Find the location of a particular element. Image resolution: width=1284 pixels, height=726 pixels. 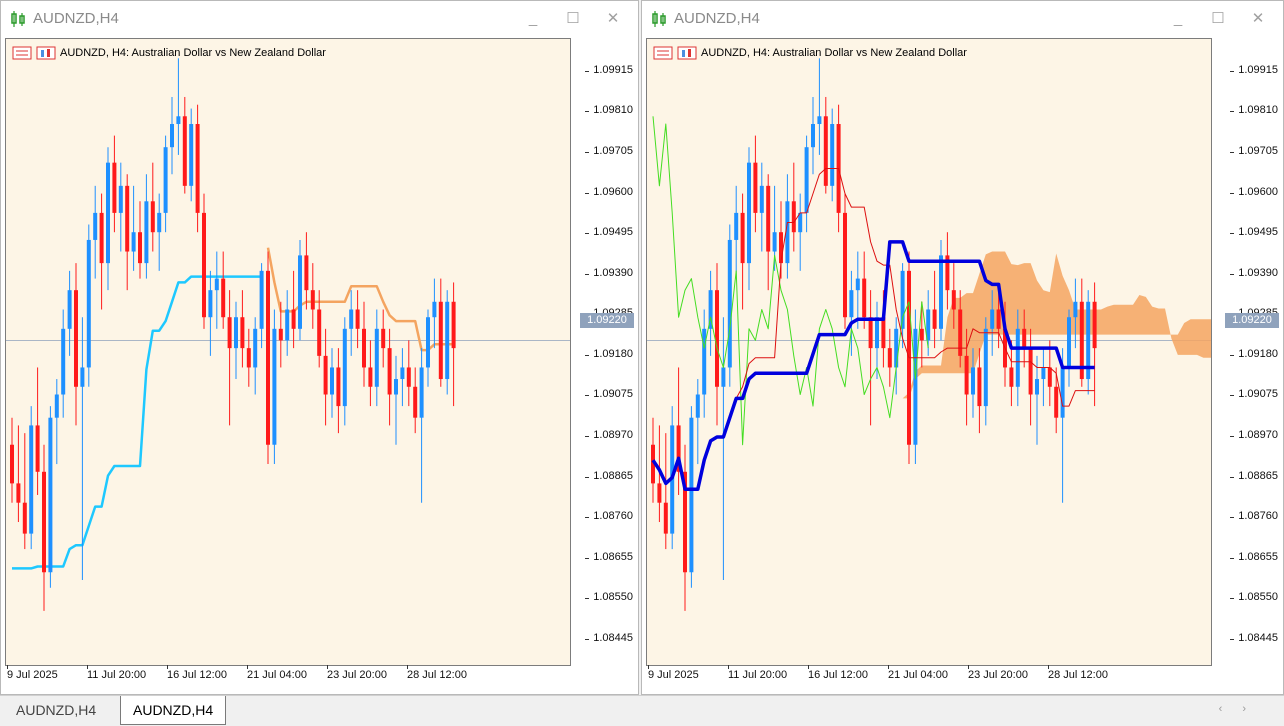

time-tick-label: 21 Jul 04:00 is located at coordinates (277, 673).